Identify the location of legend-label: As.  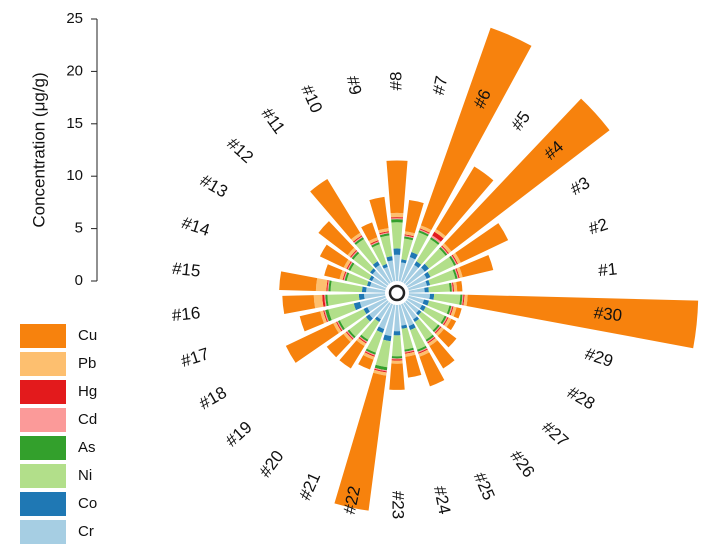
(87, 447).